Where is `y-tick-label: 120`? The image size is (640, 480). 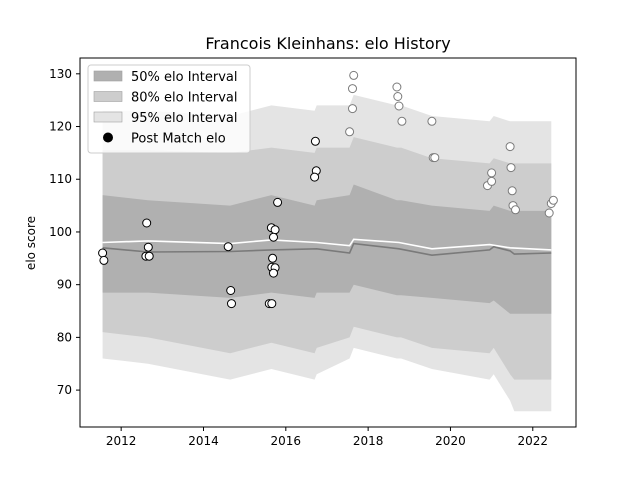
y-tick-label: 120 is located at coordinates (60, 127).